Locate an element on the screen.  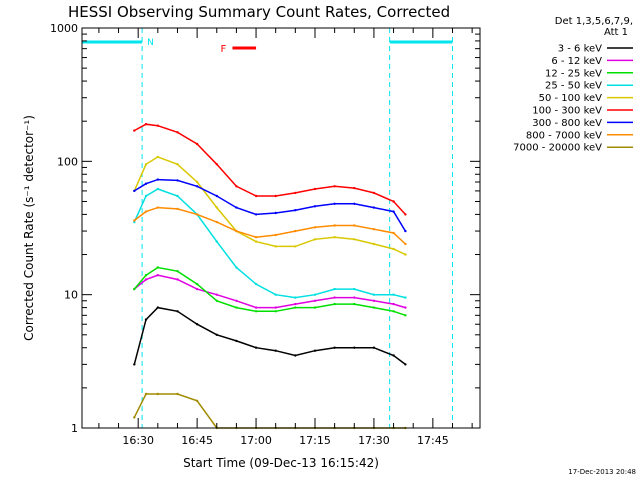
x-tick-label: 16:45 is located at coordinates (197, 440).